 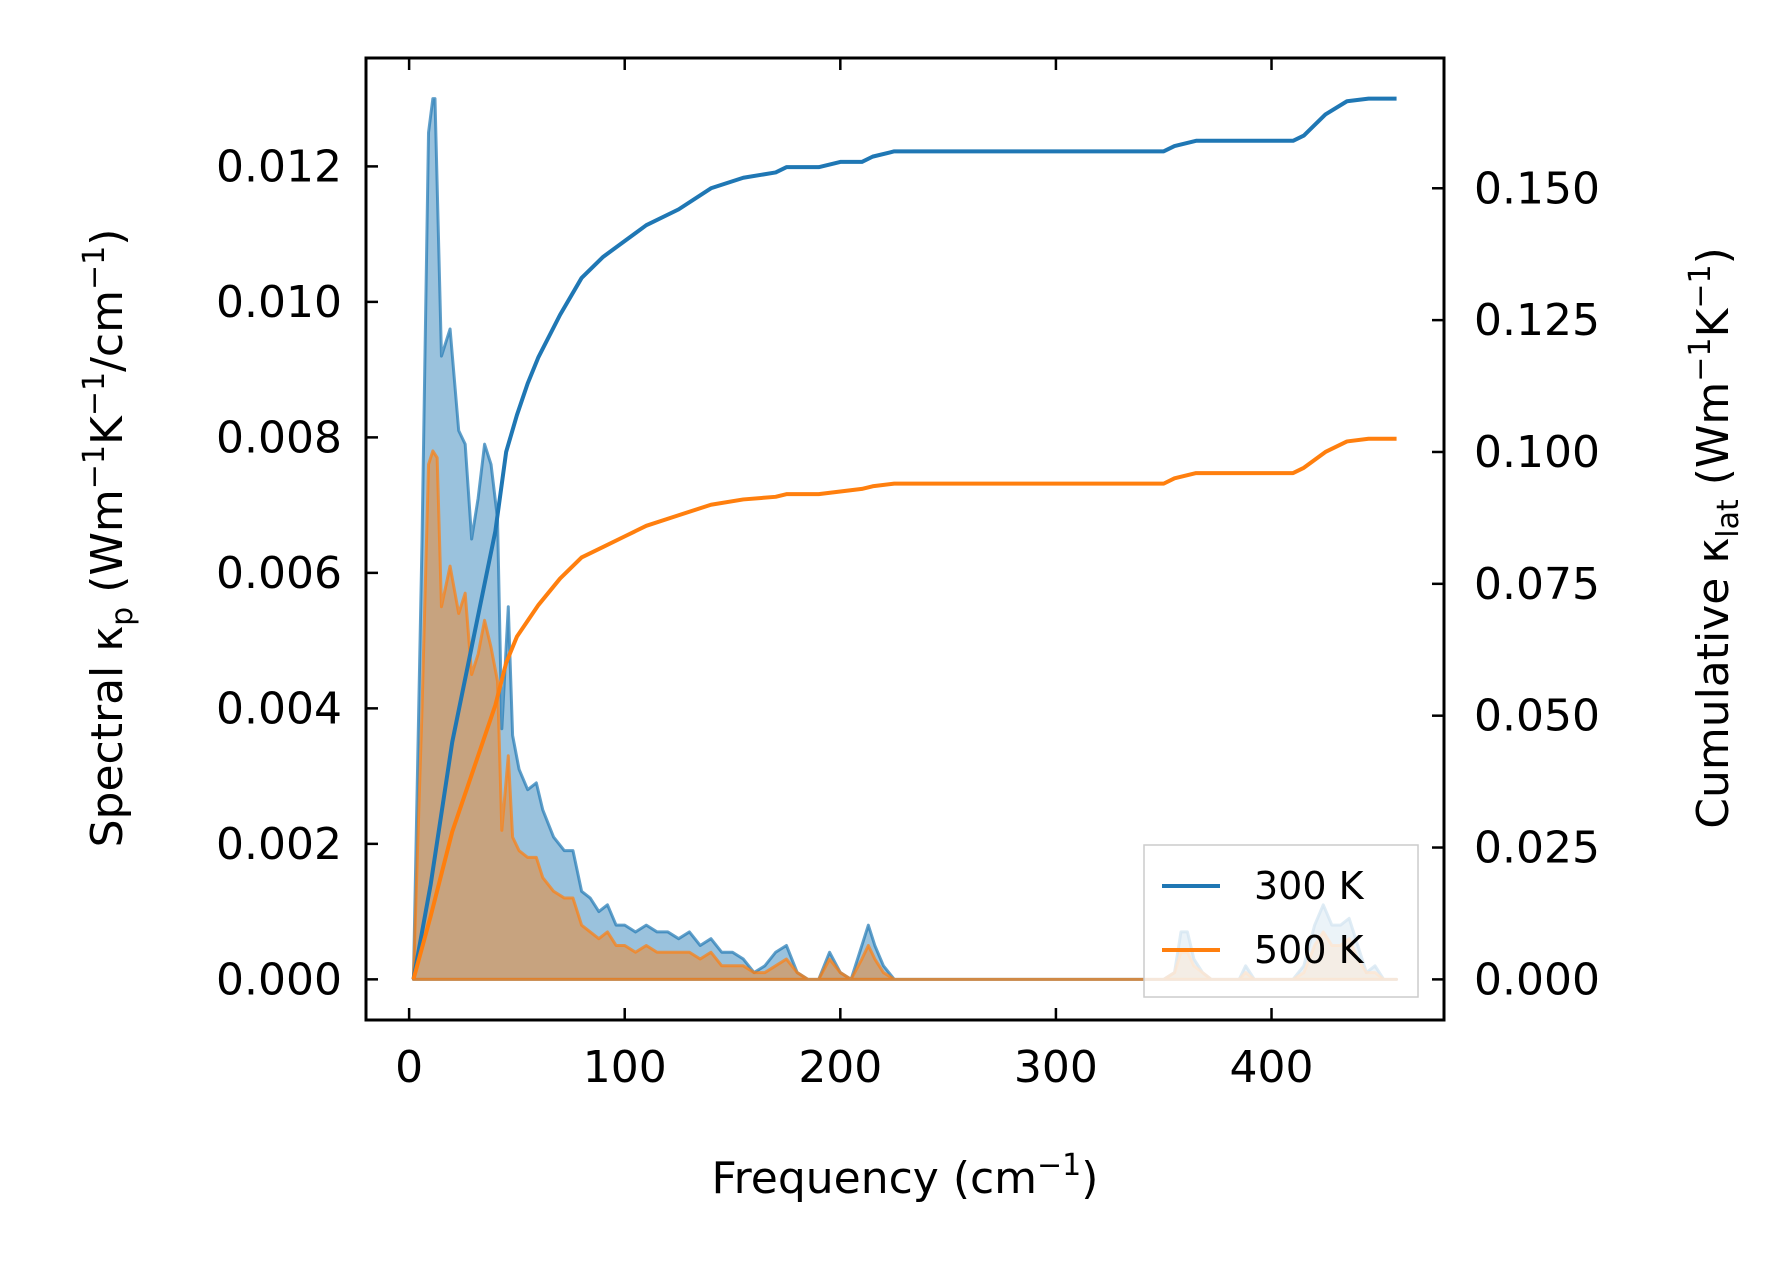 What do you see at coordinates (1272, 1067) in the screenshot?
I see `x-tick-label-4: 400` at bounding box center [1272, 1067].